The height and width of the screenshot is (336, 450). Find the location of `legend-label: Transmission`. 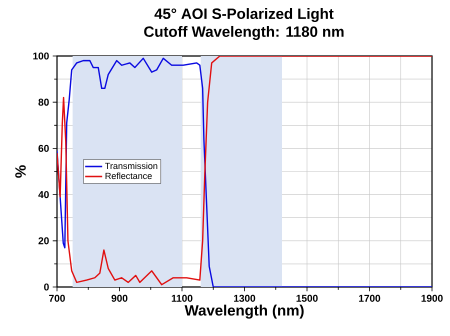

legend-label: Transmission is located at coordinates (131, 166).